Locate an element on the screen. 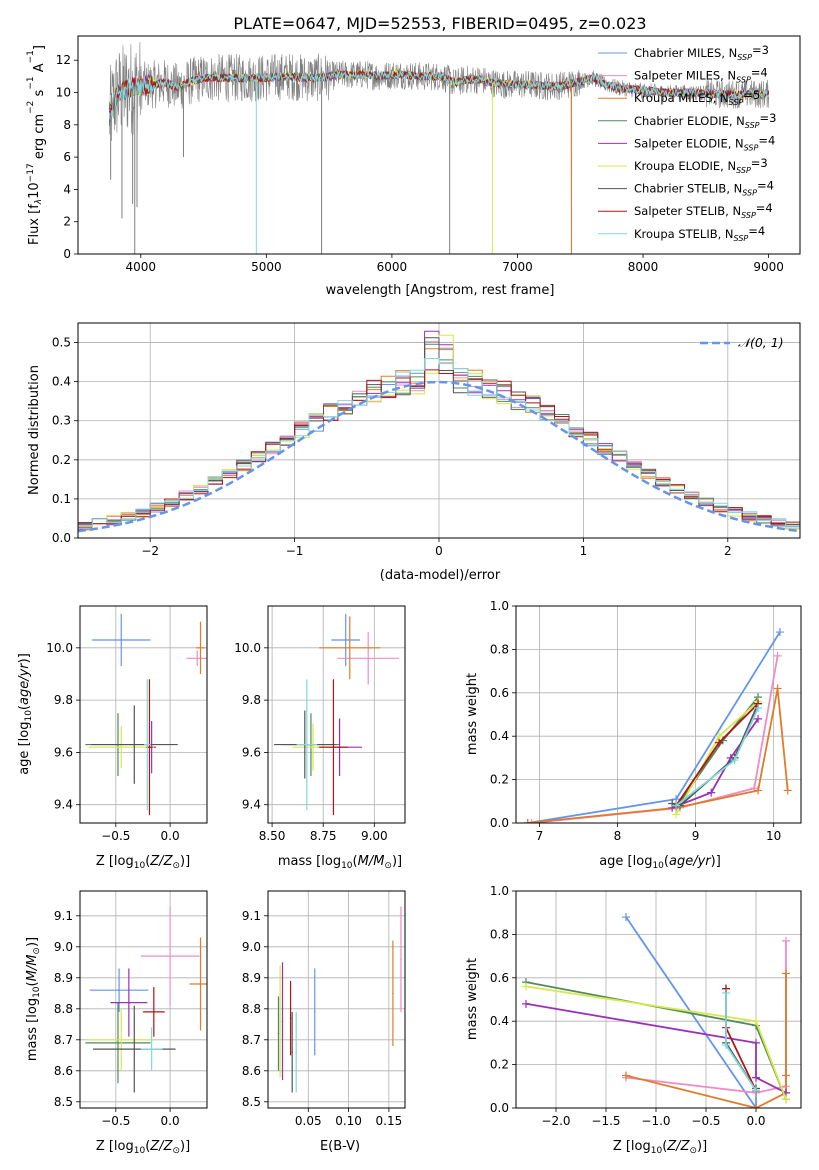 This screenshot has height=1170, width=819. x-tick-label: 1 is located at coordinates (584, 551).